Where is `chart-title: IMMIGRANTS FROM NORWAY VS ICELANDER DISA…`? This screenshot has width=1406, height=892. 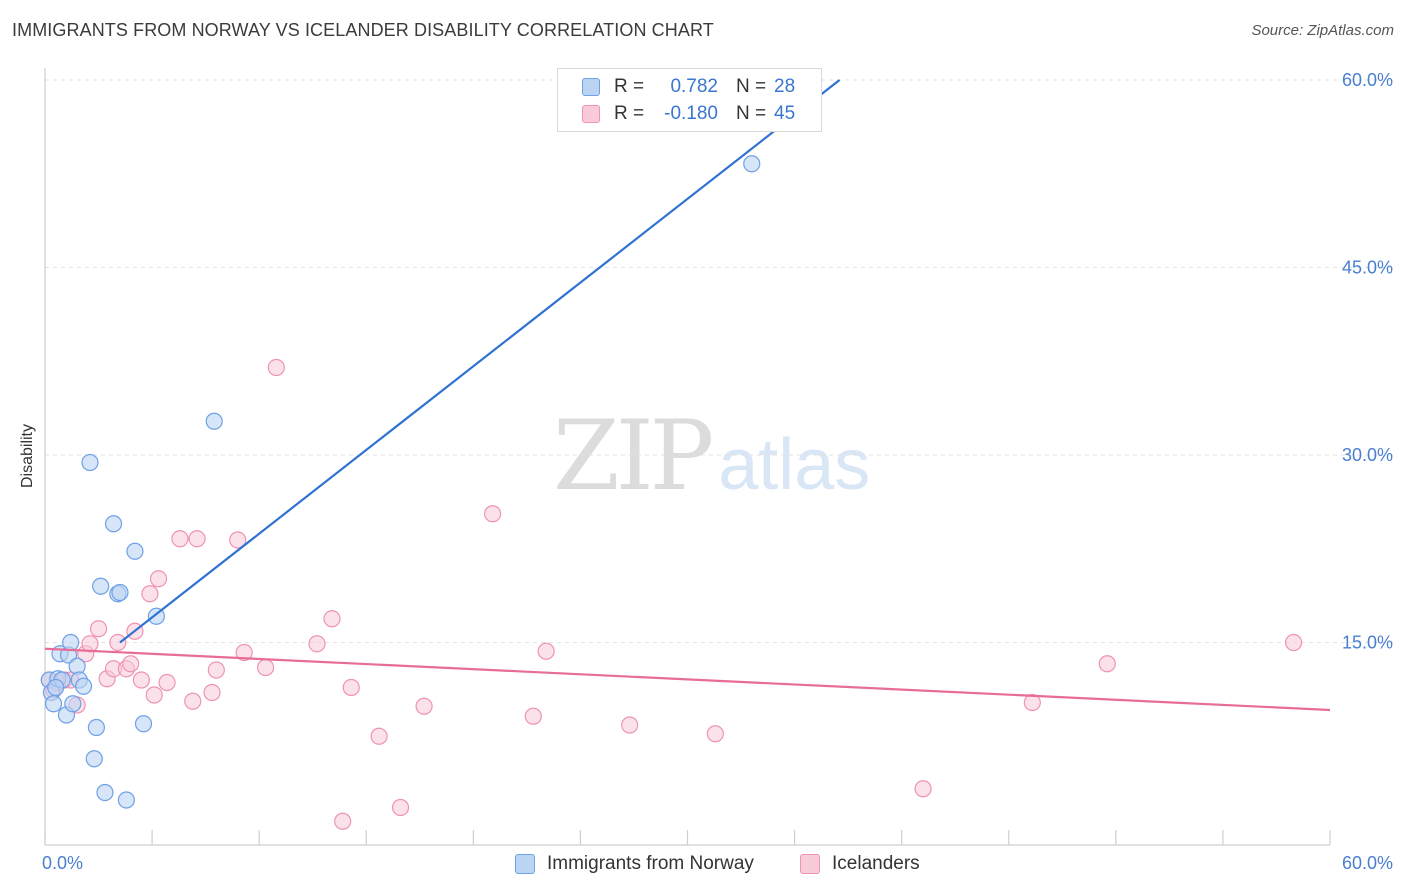
chart-title: IMMIGRANTS FROM NORWAY VS ICELANDER DISA… is located at coordinates (363, 30).